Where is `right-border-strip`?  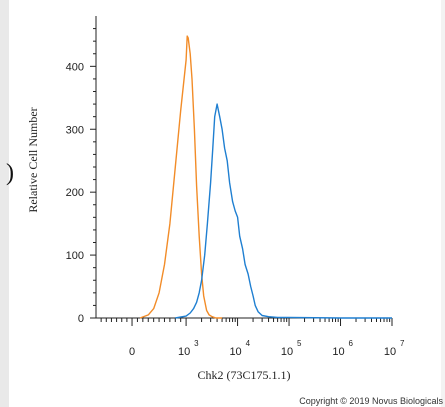
right-border-strip is located at coordinates (443, 203).